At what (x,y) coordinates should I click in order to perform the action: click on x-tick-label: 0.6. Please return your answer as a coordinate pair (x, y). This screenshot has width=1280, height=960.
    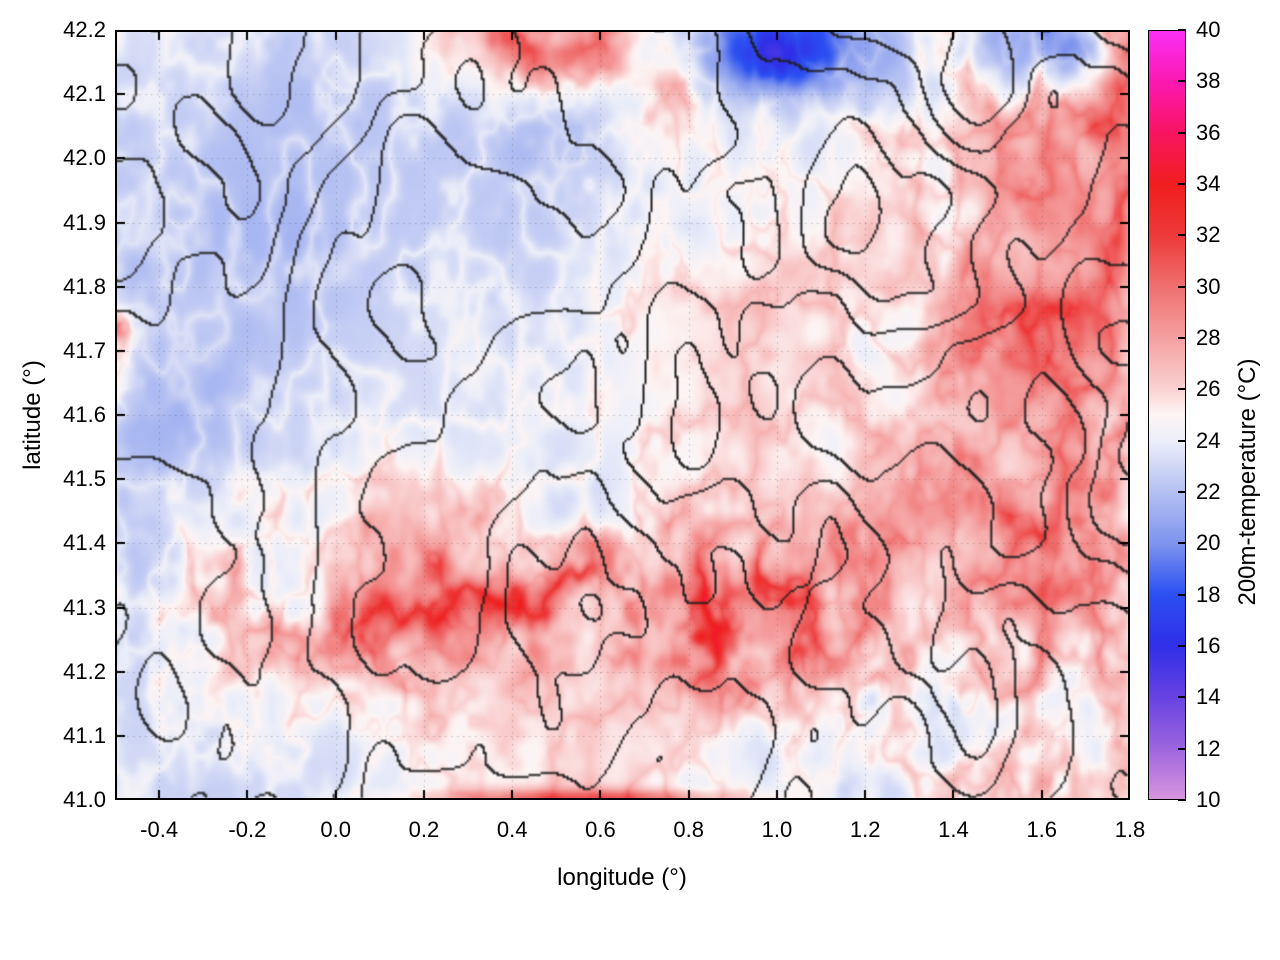
    Looking at the image, I should click on (600, 829).